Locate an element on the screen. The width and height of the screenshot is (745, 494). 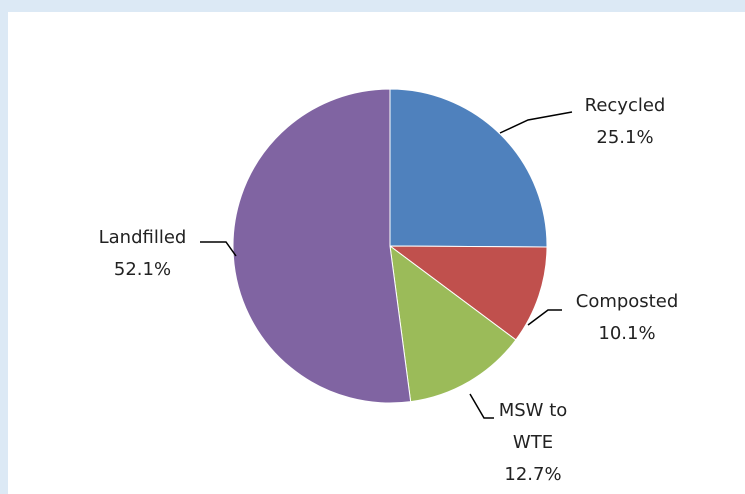
category-label: MSW to WTE is located at coordinates (533, 426).